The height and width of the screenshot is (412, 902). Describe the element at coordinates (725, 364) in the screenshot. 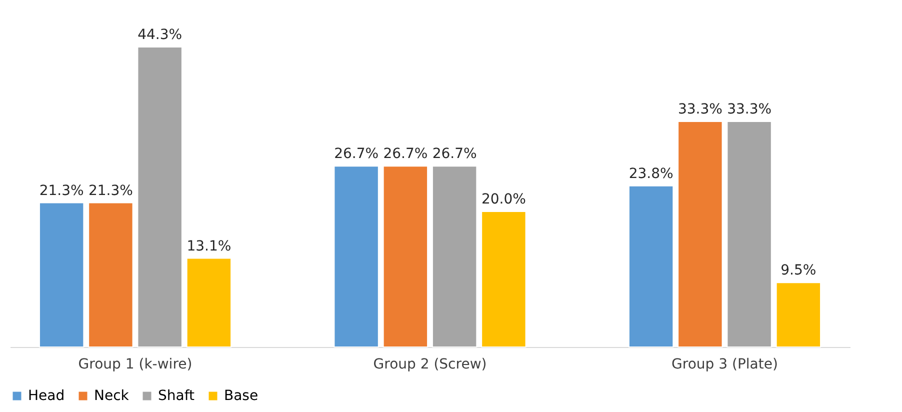

I see `x-tick-label: Group 3 (Plate)` at that location.